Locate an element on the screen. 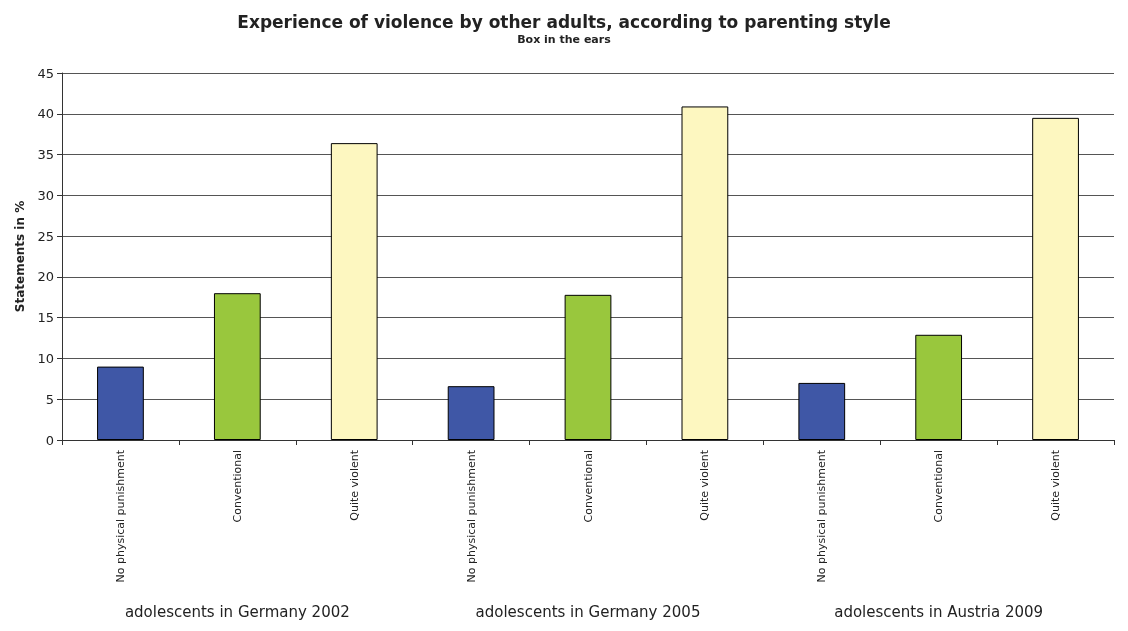 The width and height of the screenshot is (1128, 631). y-tick-label: 30 is located at coordinates (45, 195).